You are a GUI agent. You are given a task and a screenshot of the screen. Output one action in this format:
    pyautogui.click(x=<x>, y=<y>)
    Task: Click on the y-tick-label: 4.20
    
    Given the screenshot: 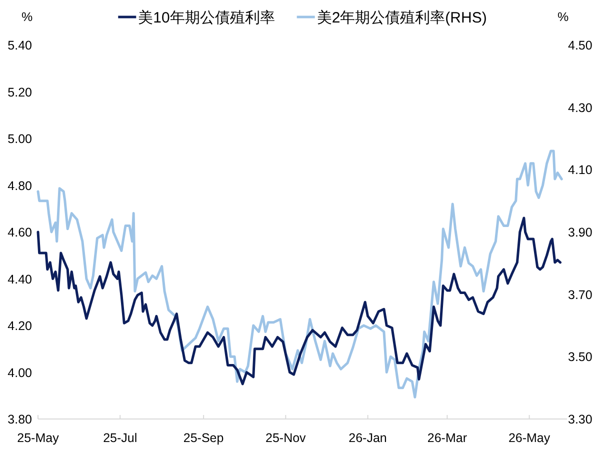 What is the action you would take?
    pyautogui.click(x=20, y=326)
    